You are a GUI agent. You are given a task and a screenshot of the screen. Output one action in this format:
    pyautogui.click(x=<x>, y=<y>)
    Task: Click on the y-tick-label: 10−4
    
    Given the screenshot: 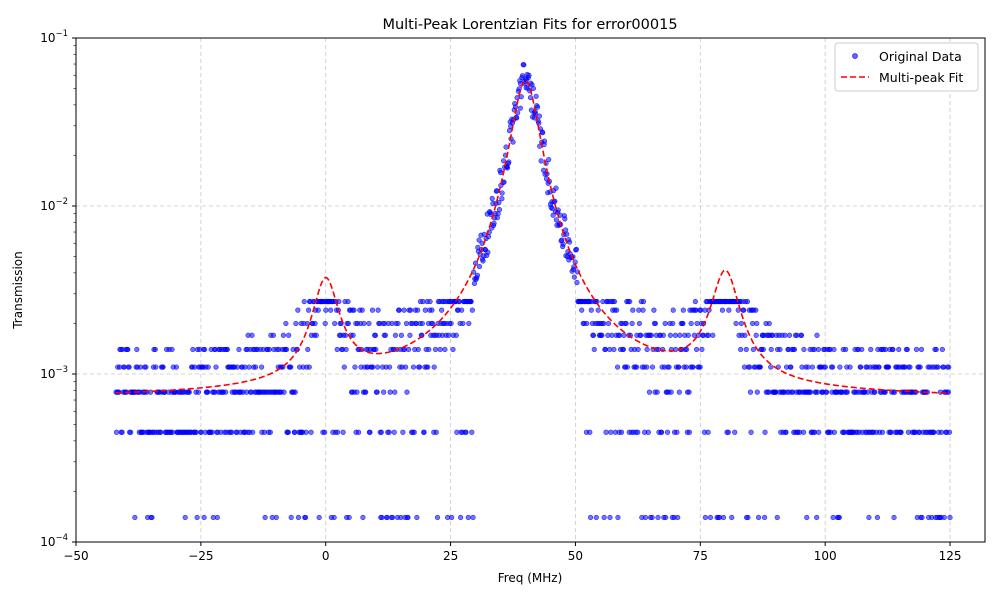 What is the action you would take?
    pyautogui.click(x=54, y=541)
    